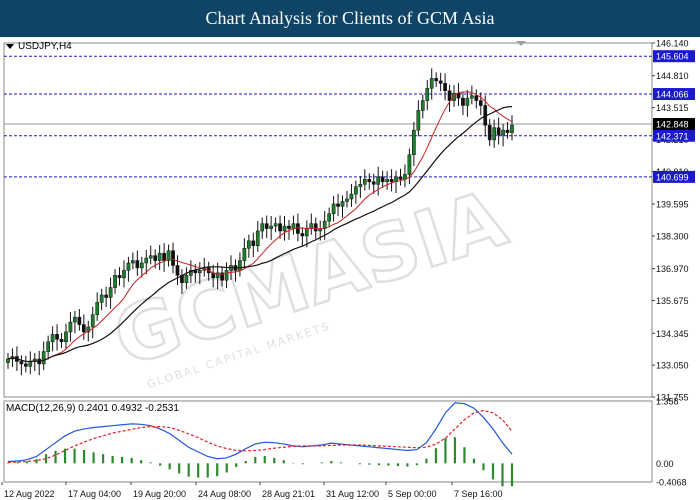  What do you see at coordinates (672, 125) in the screenshot?
I see `current-price-label: 142.848` at bounding box center [672, 125].